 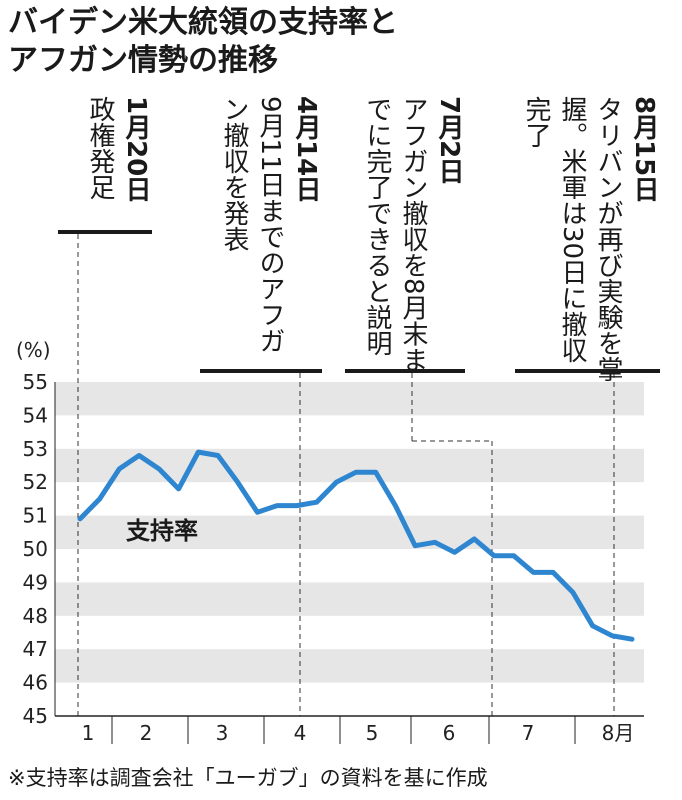 I want to click on y-tick-label: 53, so click(x=35, y=449).